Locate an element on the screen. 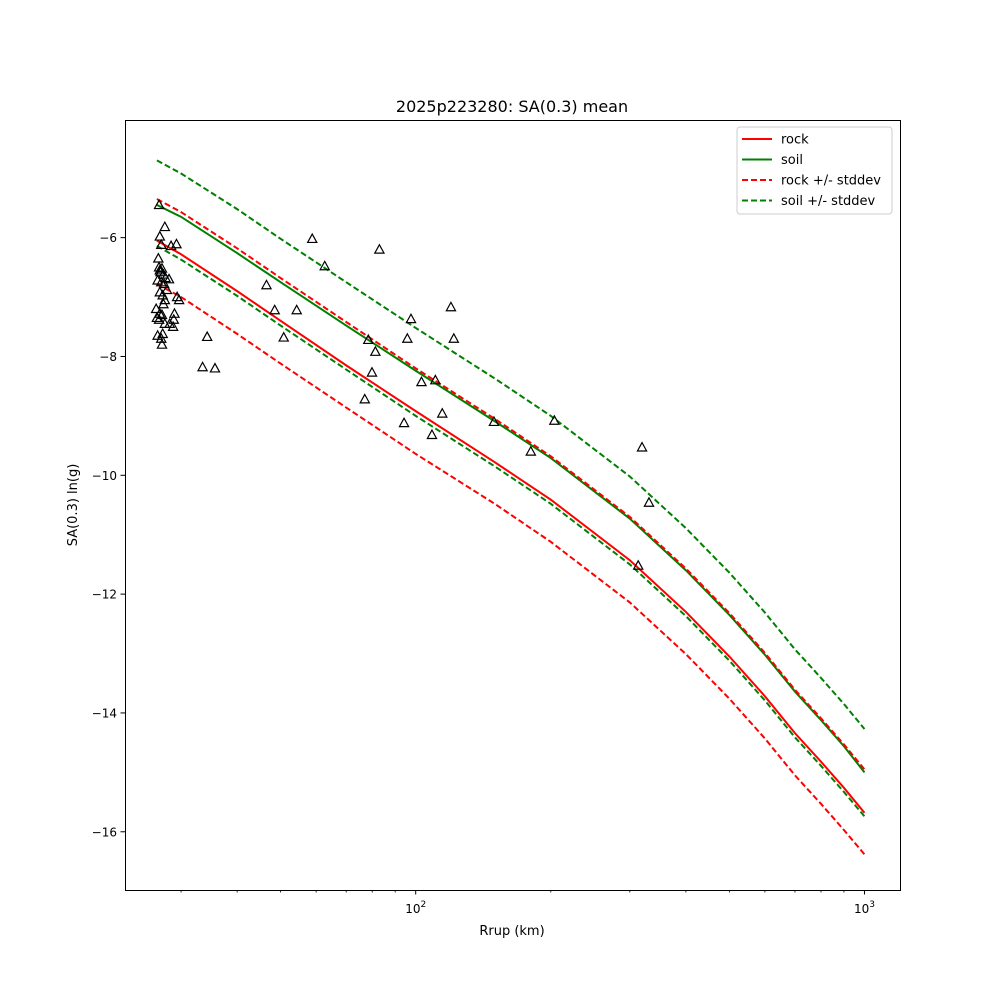  chart-title: 2025p223280: SA(0.3) mean is located at coordinates (512, 106).